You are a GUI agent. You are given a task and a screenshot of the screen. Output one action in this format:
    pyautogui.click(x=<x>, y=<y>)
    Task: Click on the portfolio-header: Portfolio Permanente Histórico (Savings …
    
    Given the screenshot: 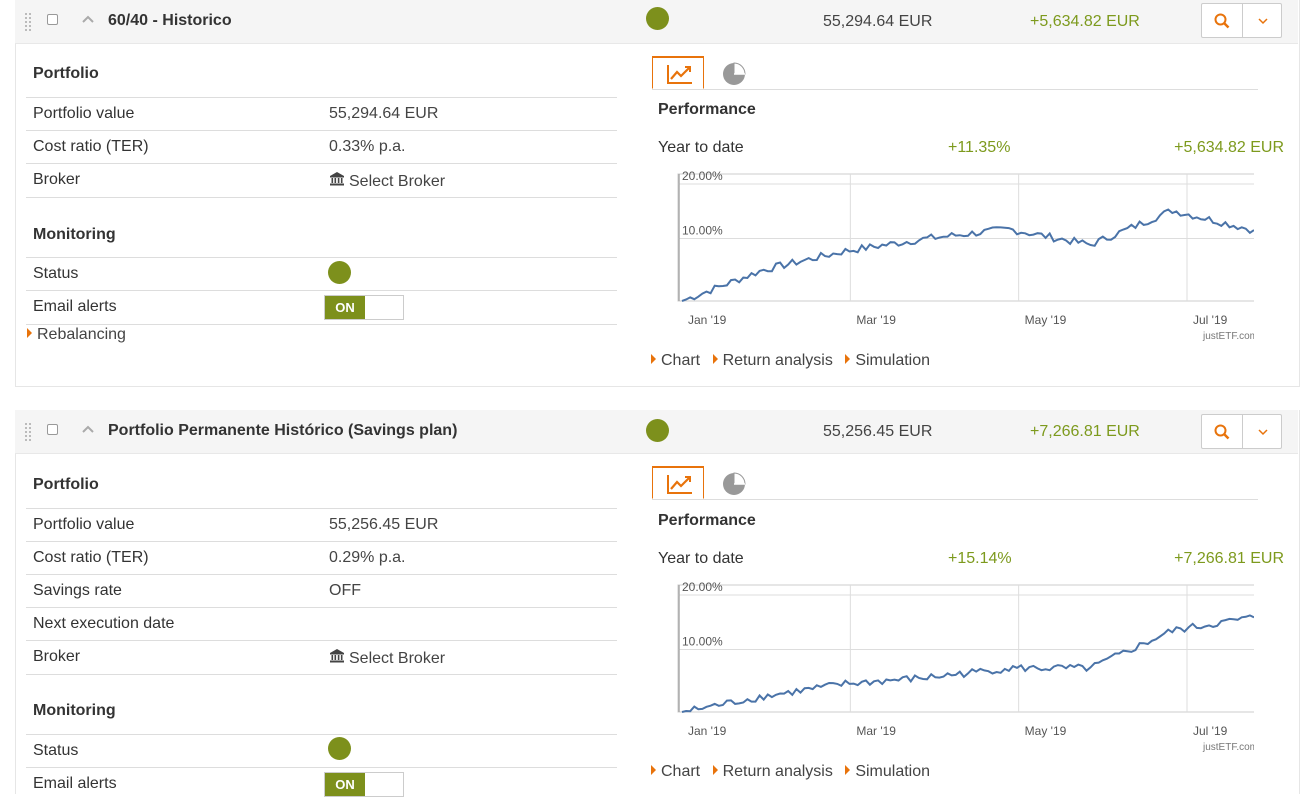 What is the action you would take?
    pyautogui.click(x=656, y=432)
    